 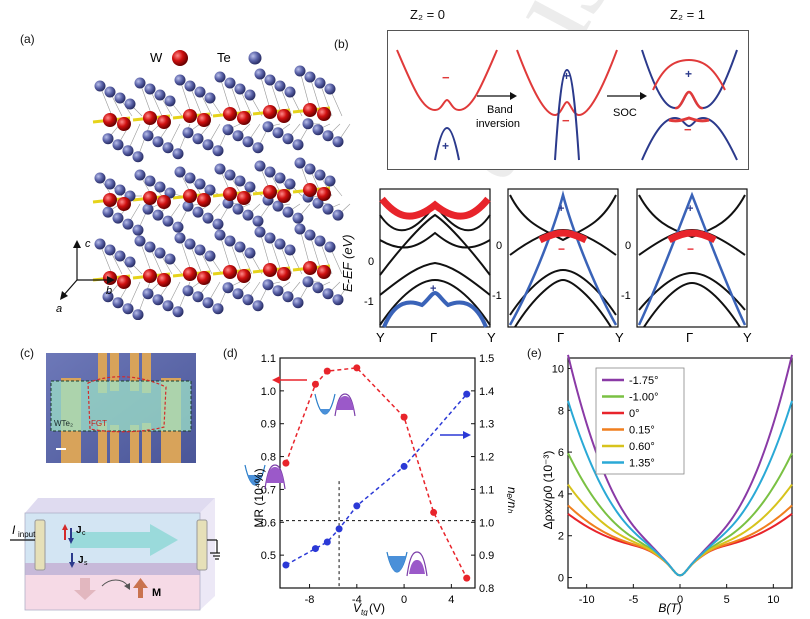 I want to click on z2-zero-label: Z₂ = 0, so click(x=428, y=14).